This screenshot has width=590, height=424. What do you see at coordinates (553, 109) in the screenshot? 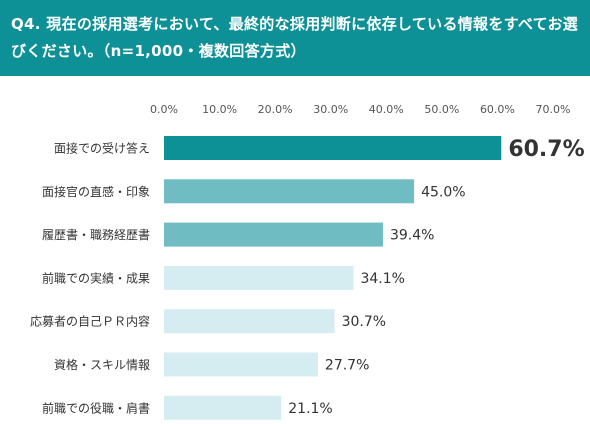
I see `x-tick-label: 70.0%` at bounding box center [553, 109].